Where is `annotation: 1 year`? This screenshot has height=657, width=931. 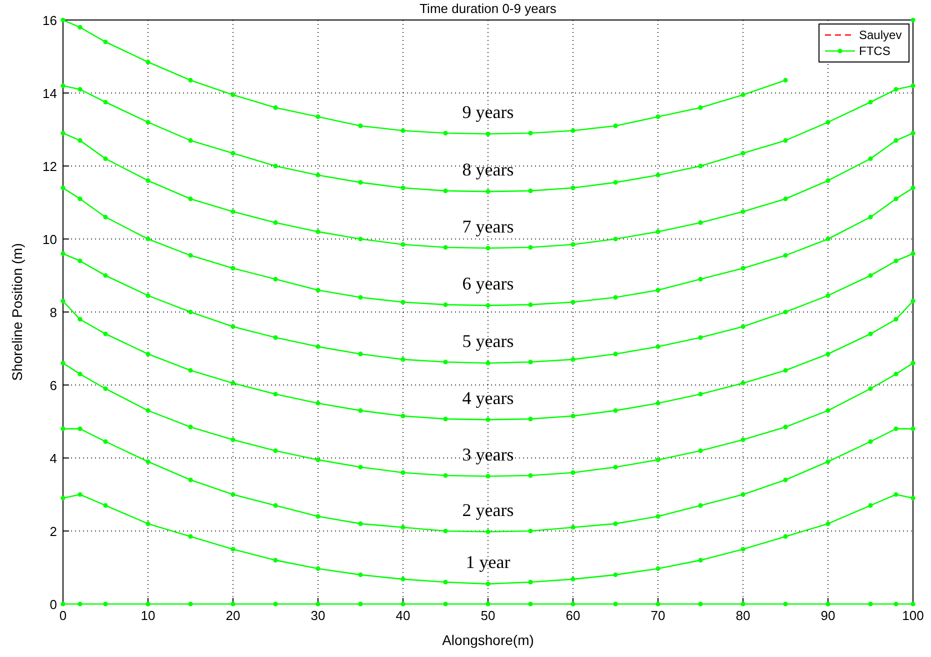
annotation: 1 year is located at coordinates (488, 562).